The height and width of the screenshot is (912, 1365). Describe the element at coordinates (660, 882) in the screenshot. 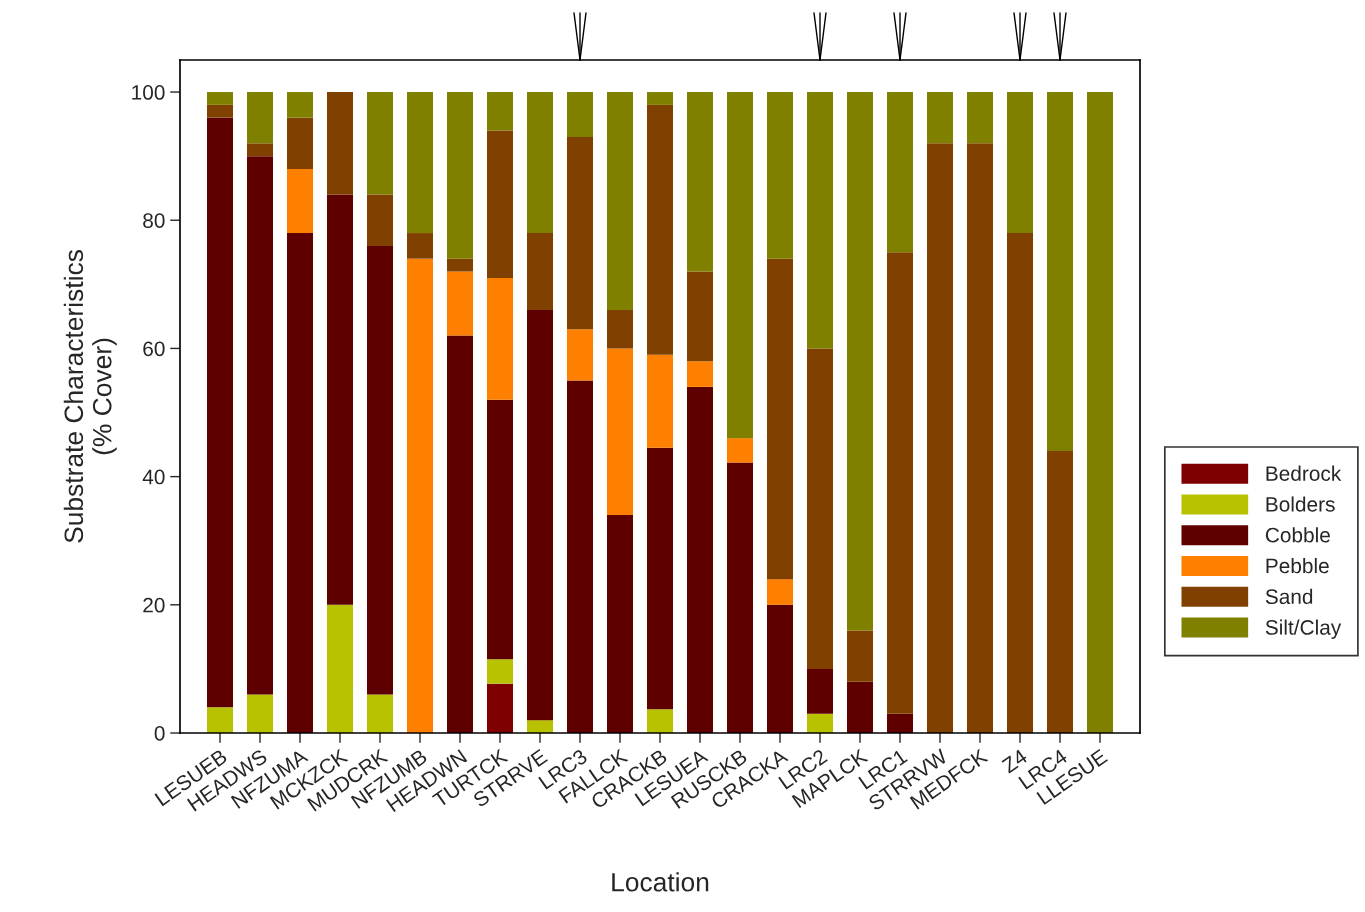

I see `x-axis-title: Location` at that location.